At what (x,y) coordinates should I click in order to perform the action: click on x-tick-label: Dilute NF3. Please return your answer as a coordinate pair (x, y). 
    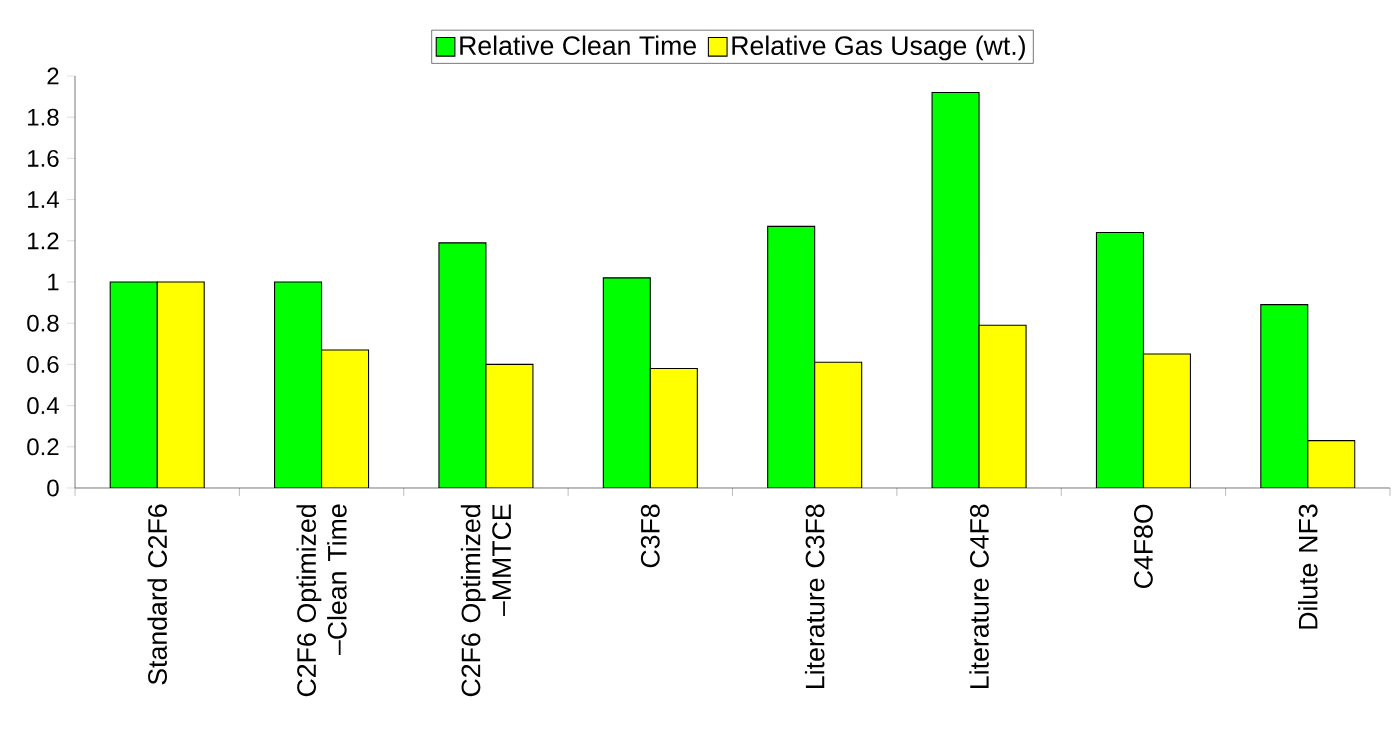
    Looking at the image, I should click on (1308, 566).